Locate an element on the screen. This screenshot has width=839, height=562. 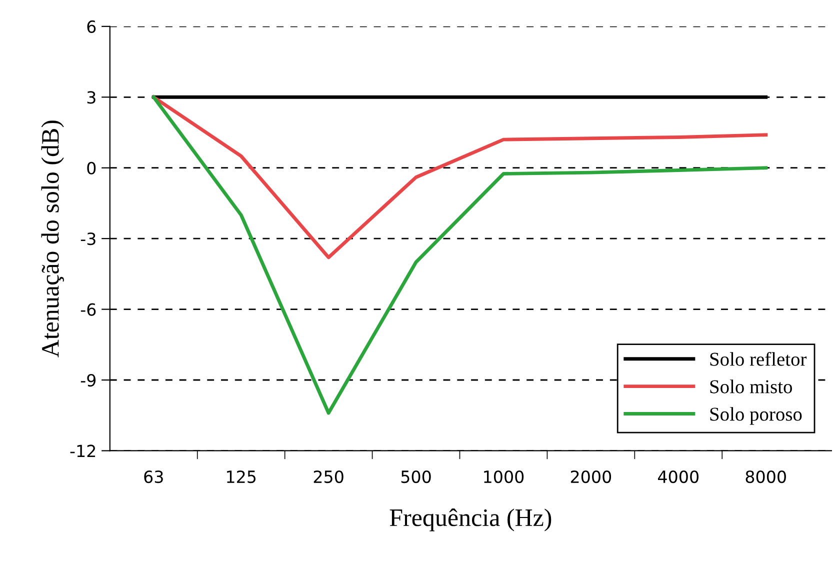
y-tick-label: 0 is located at coordinates (91, 168).